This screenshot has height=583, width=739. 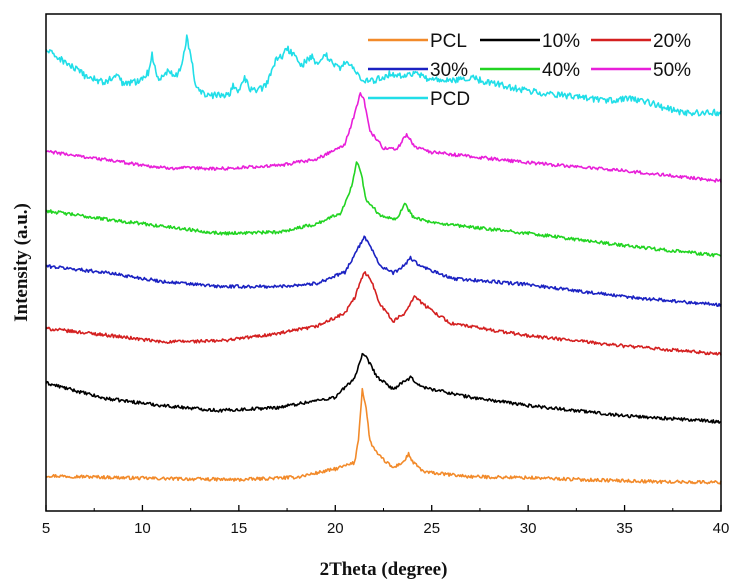 I want to click on x-tick-label: 40, so click(x=721, y=528).